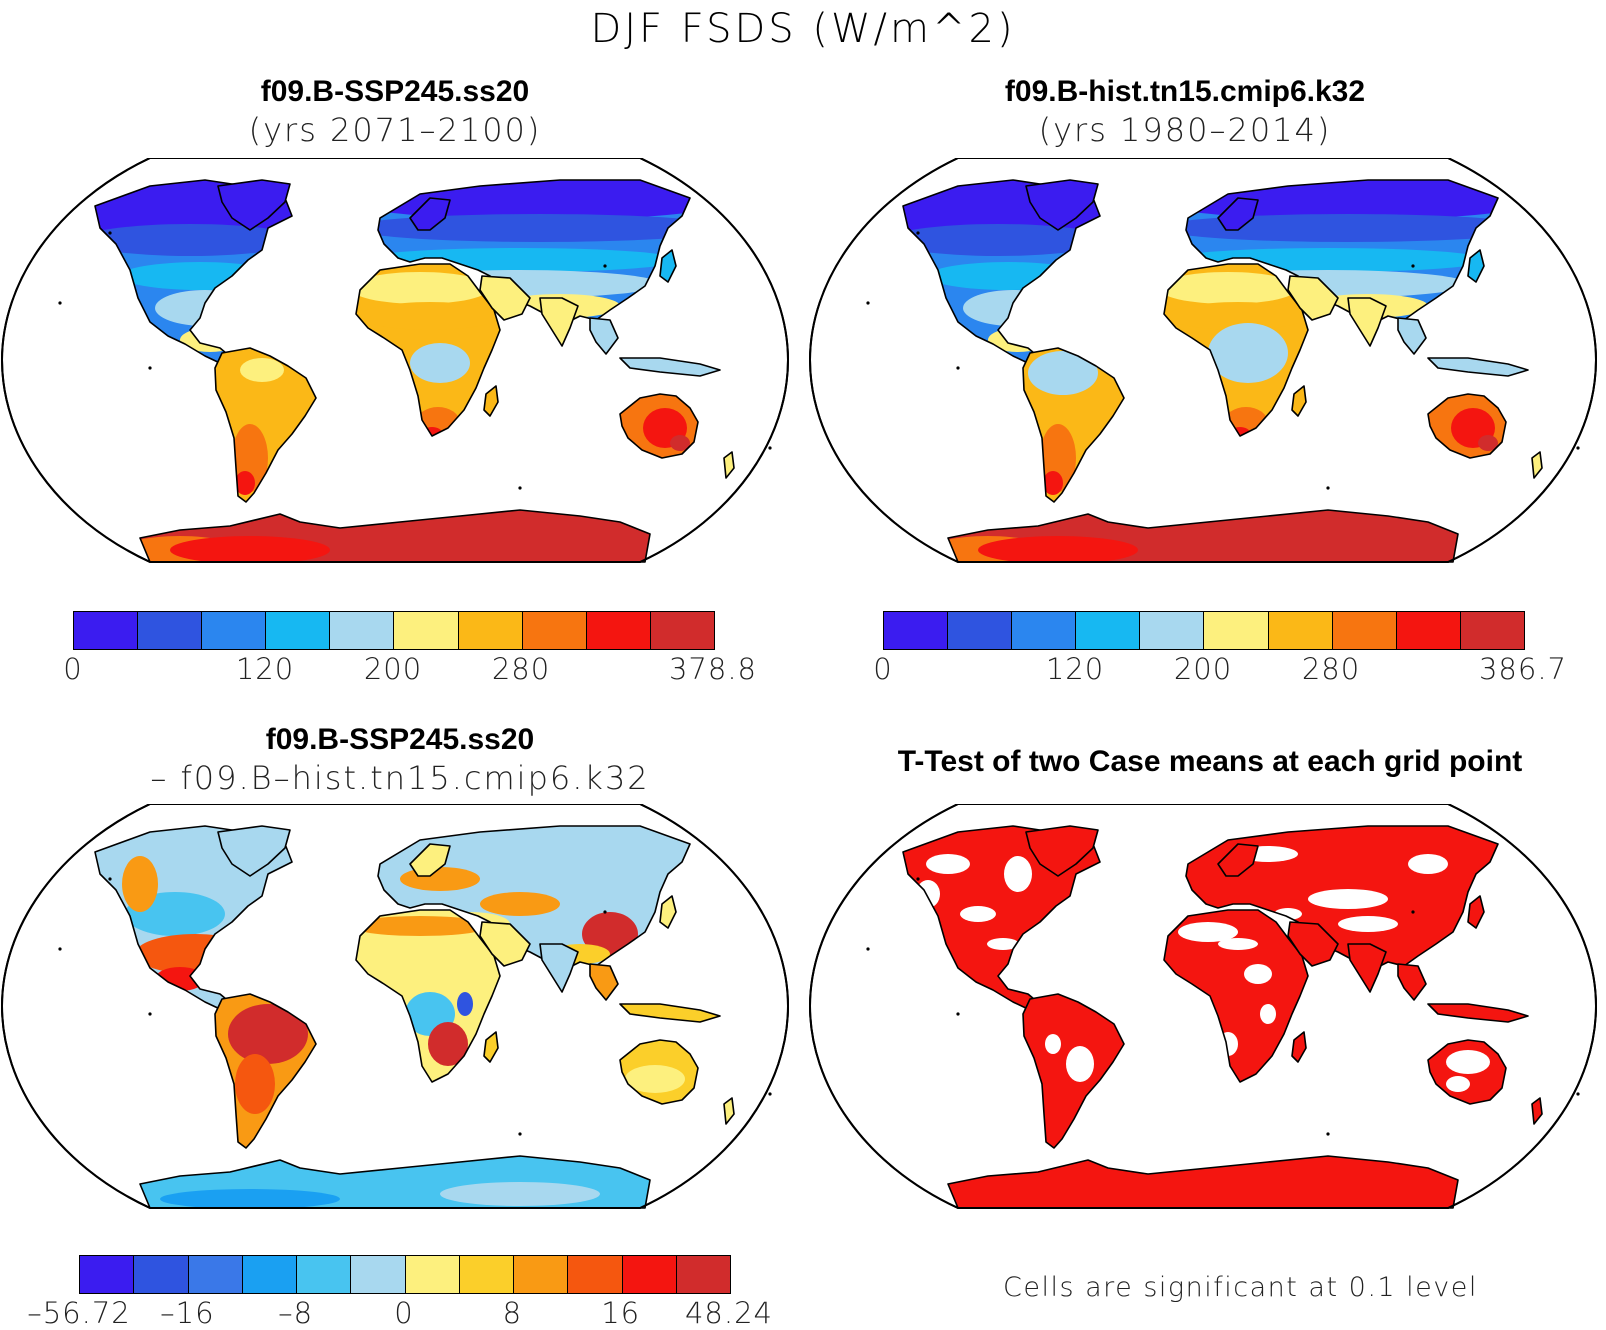  What do you see at coordinates (1523, 669) in the screenshot?
I see `colorbar-tick-label: 386.7` at bounding box center [1523, 669].